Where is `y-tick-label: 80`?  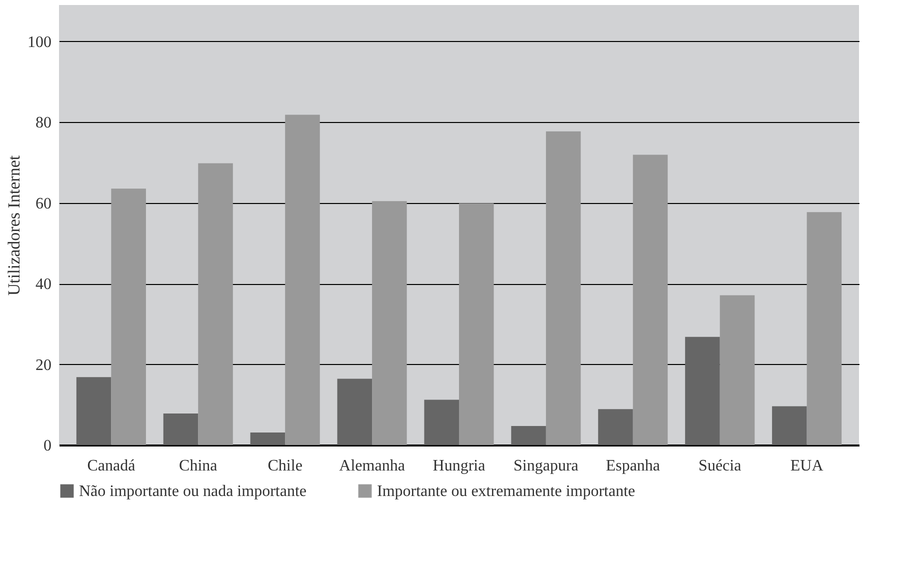 y-tick-label: 80 is located at coordinates (44, 123).